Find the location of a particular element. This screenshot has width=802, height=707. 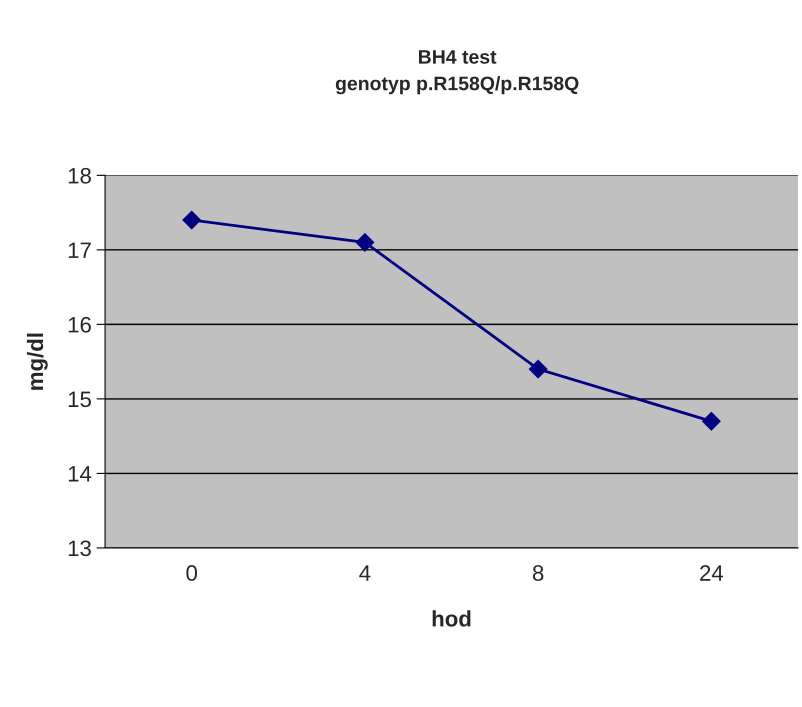

y-tick-label: 13 is located at coordinates (79, 548).